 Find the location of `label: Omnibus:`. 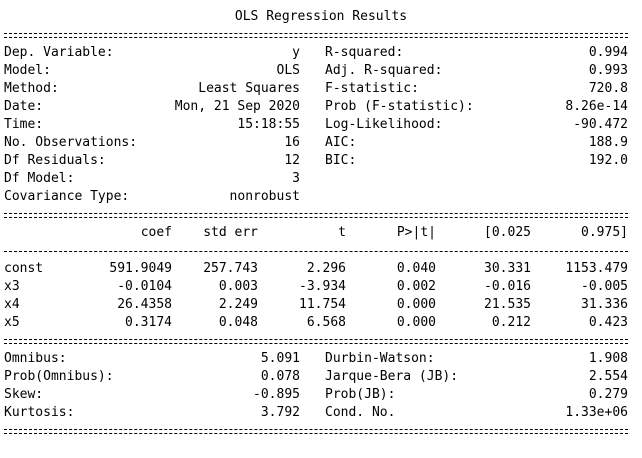

label: Omnibus: is located at coordinates (35, 358).